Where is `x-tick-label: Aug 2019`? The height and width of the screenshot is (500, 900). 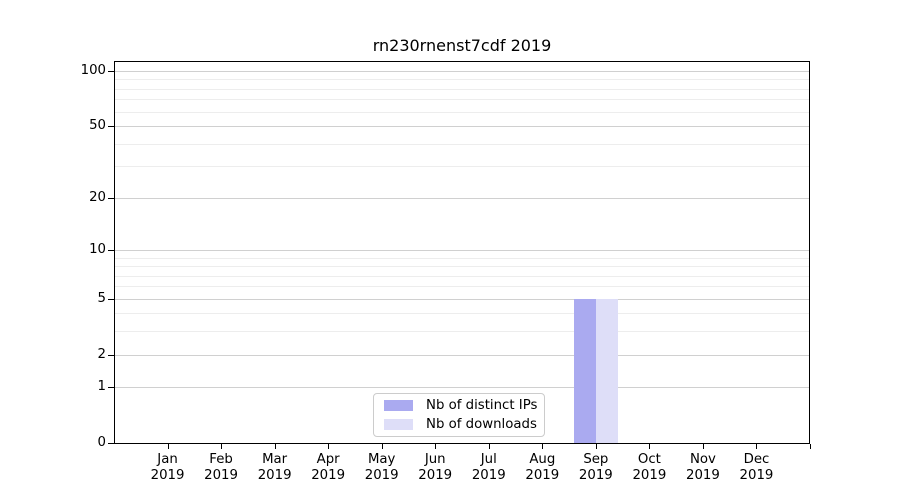
x-tick-label: Aug 2019 is located at coordinates (542, 468).